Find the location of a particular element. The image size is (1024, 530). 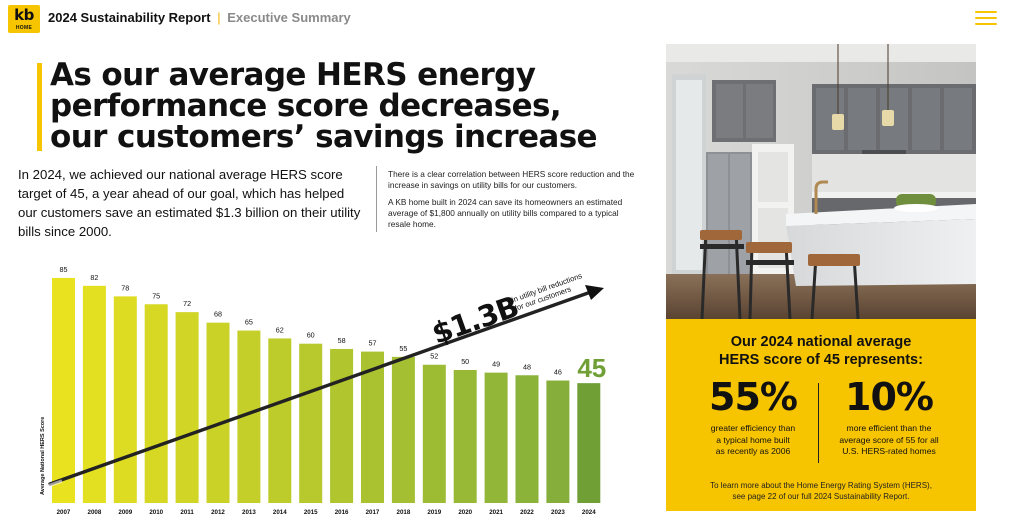

year-label: 2019 is located at coordinates (434, 512).